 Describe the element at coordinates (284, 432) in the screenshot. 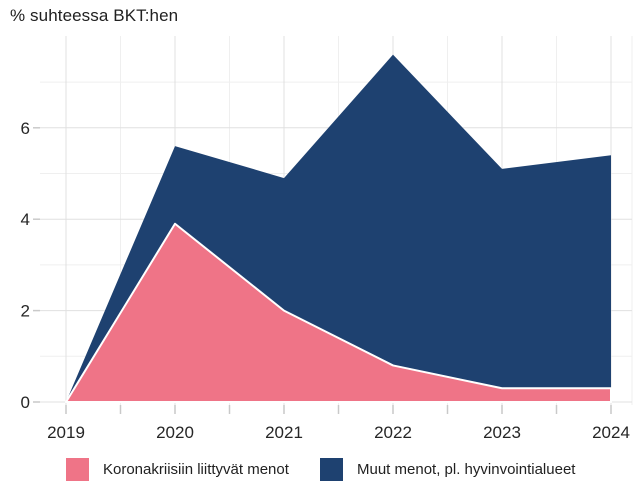

I see `x-axis-label: 2021` at that location.